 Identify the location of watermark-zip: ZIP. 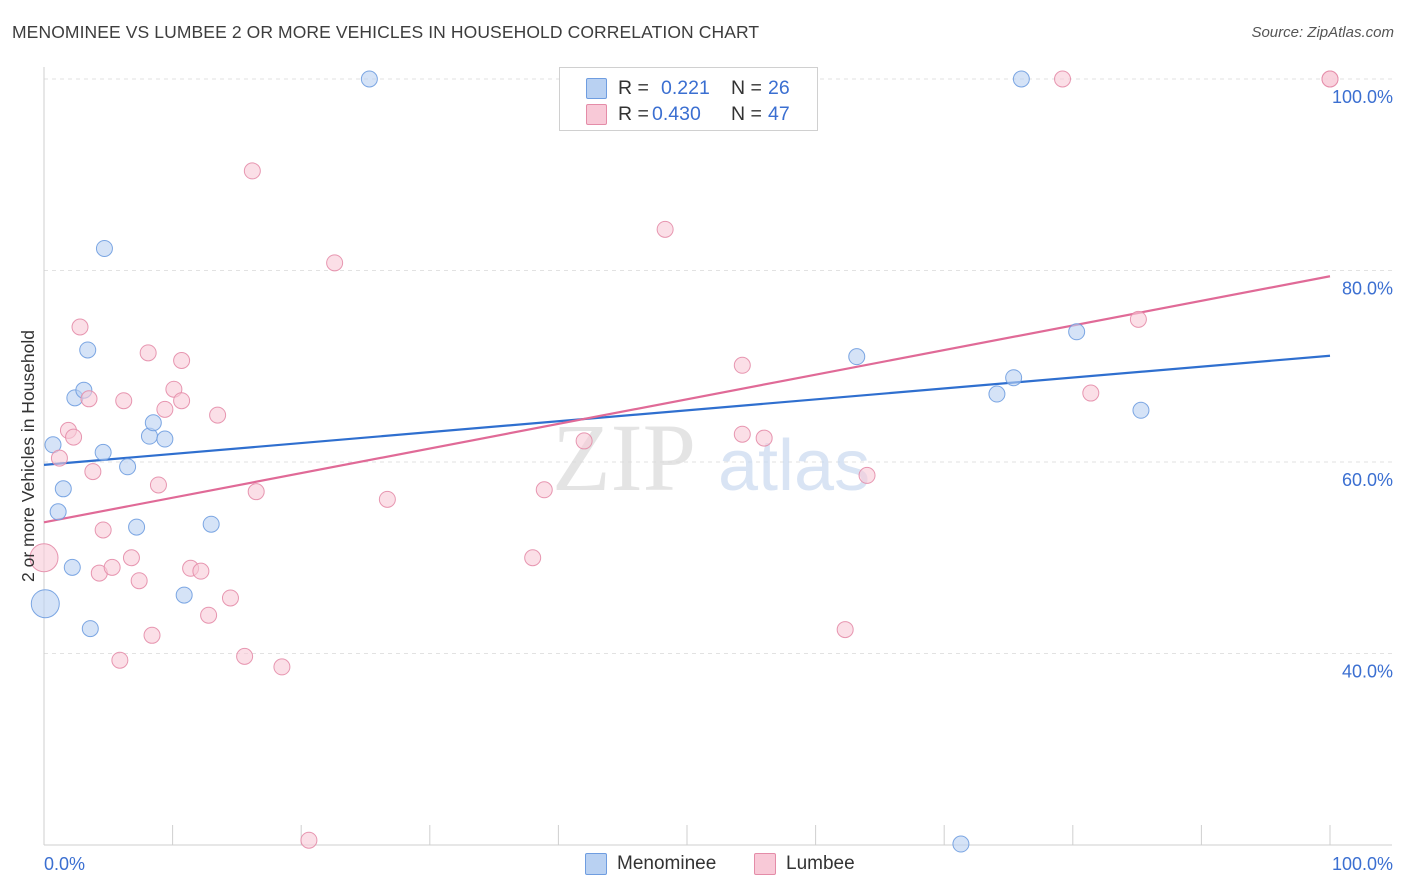
(624, 457).